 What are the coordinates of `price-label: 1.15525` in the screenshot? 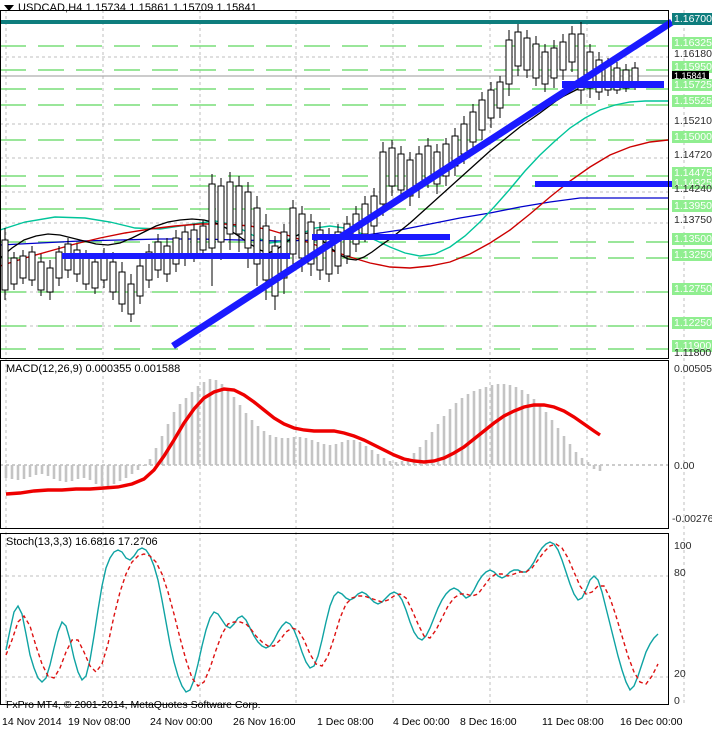 It's located at (692, 101).